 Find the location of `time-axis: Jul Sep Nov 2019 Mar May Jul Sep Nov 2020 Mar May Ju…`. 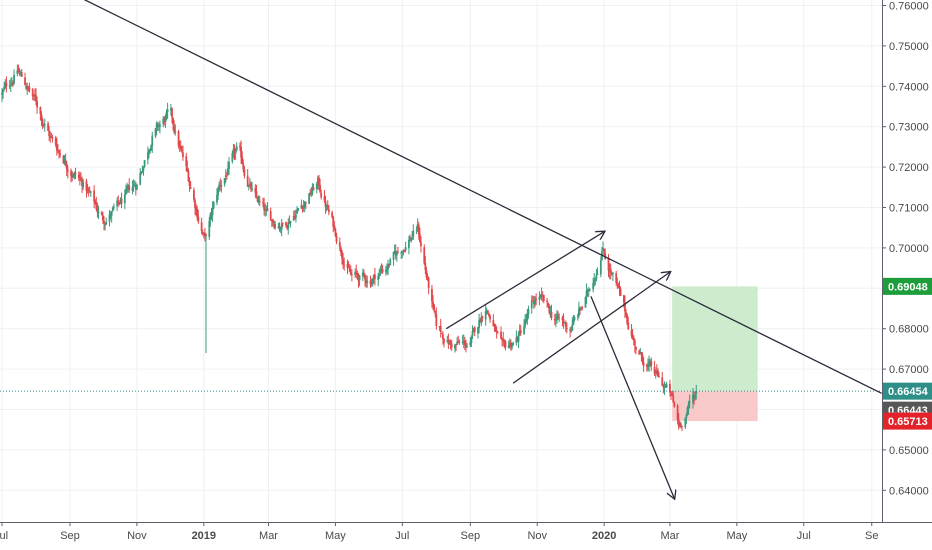

time-axis: Jul Sep Nov 2019 Mar May Jul Sep Nov 2020 Mar May Ju… is located at coordinates (466, 532).